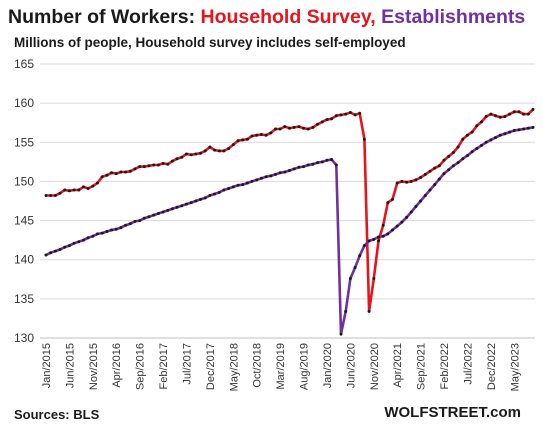  Describe the element at coordinates (24, 338) in the screenshot. I see `y-tick-label: 130` at that location.